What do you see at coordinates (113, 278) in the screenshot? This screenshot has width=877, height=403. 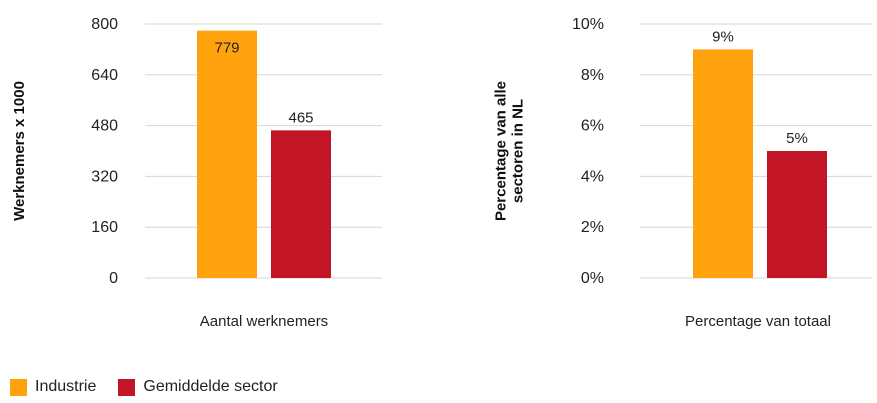 I see `y-tick-label: 0` at bounding box center [113, 278].